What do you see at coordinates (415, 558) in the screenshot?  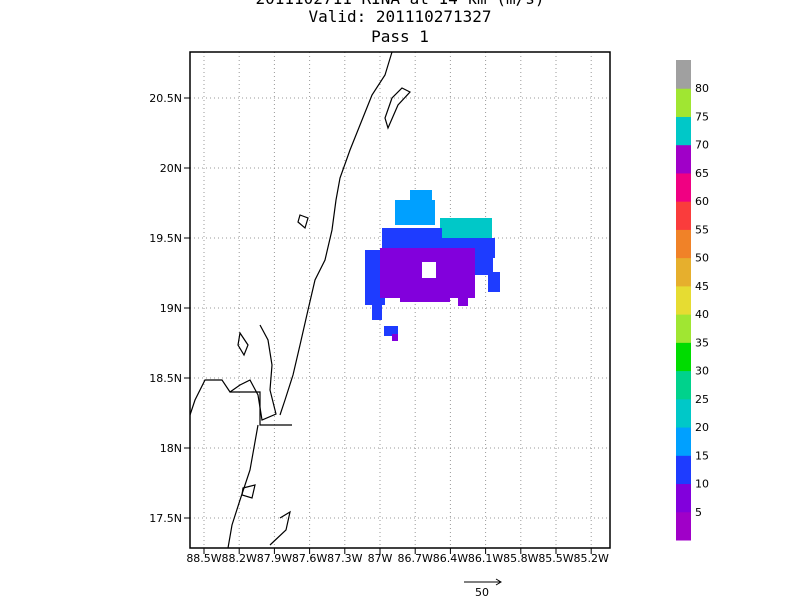 I see `lon-label: 86.7W` at bounding box center [415, 558].